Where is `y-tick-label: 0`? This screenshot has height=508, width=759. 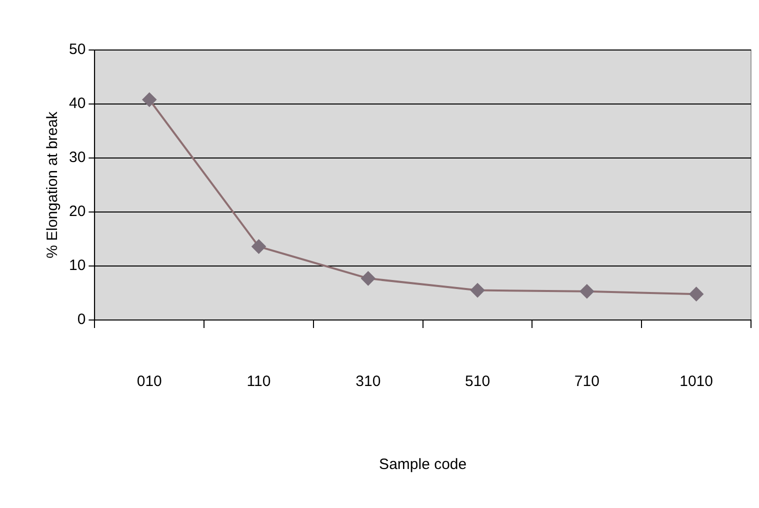
y-tick-label: 0 is located at coordinates (81, 319).